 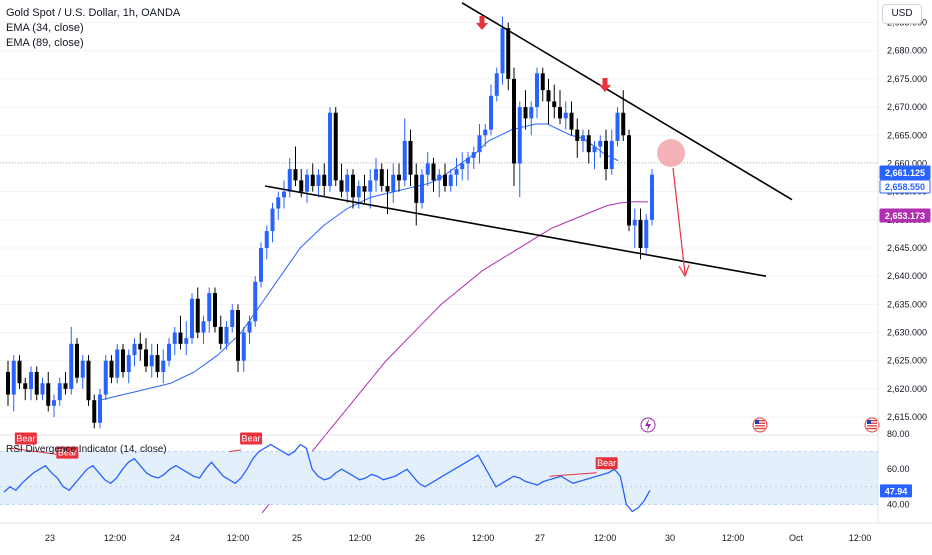 What do you see at coordinates (679, 221) in the screenshot?
I see `projection-arrow-line` at bounding box center [679, 221].